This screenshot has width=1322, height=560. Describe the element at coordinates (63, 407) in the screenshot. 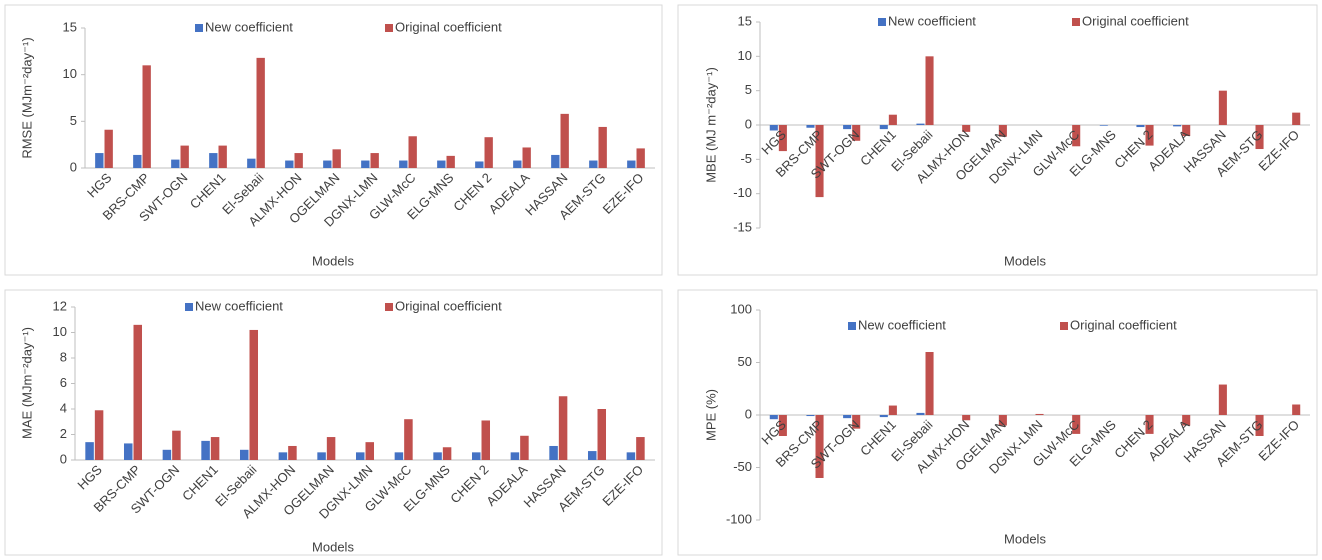

I see `y-tick-label: 4` at that location.